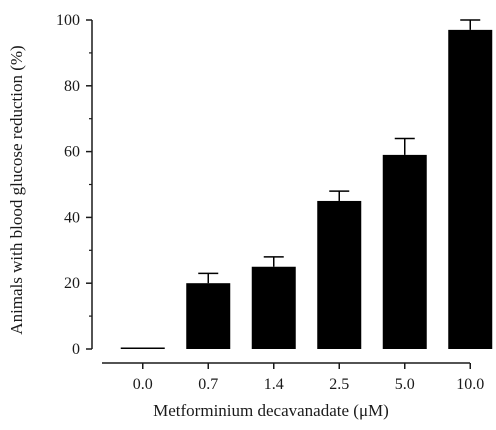 This screenshot has width=496, height=430. What do you see at coordinates (72, 86) in the screenshot?
I see `y-tick-label: 80` at bounding box center [72, 86].